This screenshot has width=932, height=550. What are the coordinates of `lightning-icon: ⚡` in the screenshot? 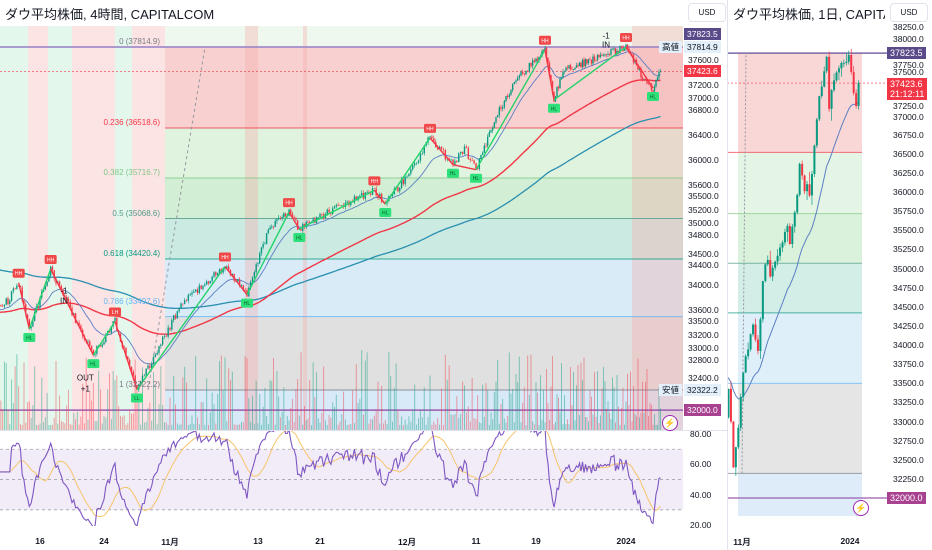 It's located at (861, 508).